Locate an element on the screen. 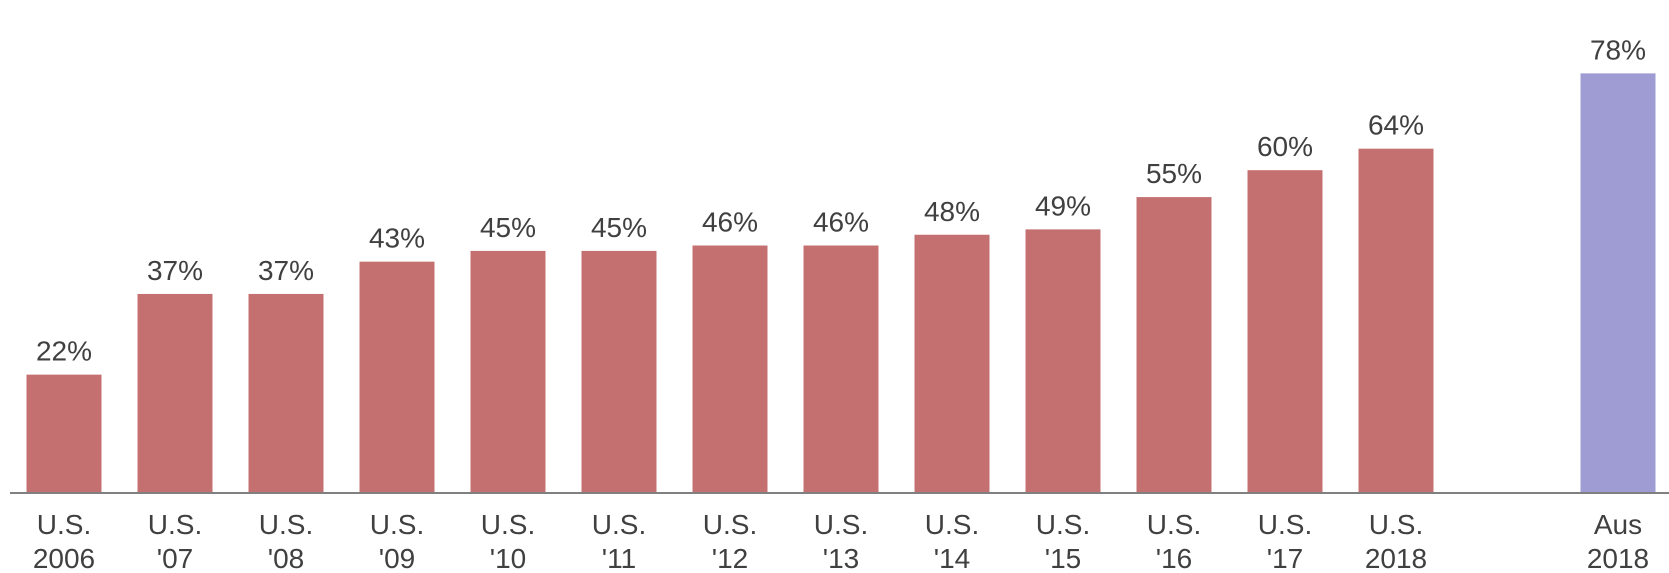 This screenshot has height=573, width=1669. x-tick-label-12-line-0: U.S. is located at coordinates (1396, 524).